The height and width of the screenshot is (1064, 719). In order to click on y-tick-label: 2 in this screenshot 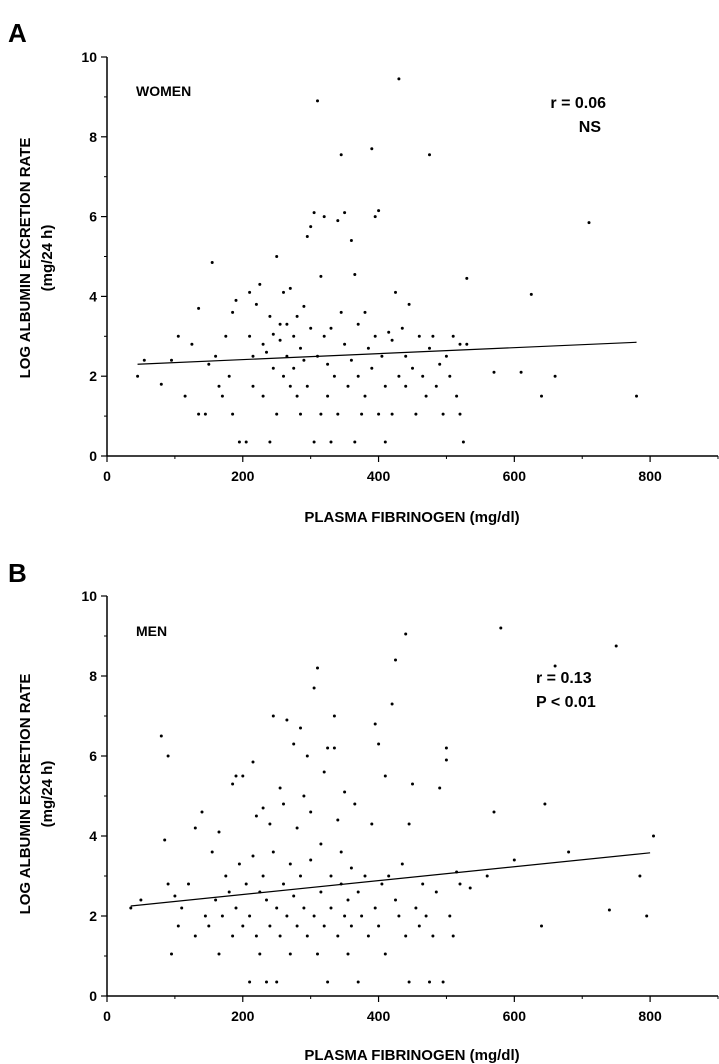, I will do `click(93, 376)`.